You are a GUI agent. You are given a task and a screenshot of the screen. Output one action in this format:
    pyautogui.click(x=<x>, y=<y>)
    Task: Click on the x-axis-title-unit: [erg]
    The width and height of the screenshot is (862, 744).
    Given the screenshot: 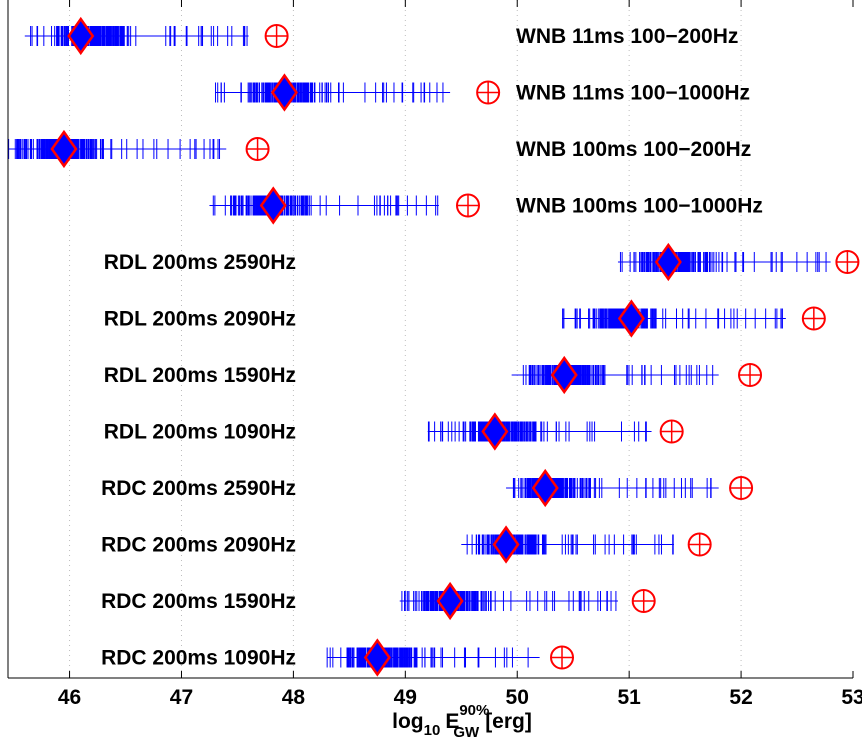 What is the action you would take?
    pyautogui.click(x=508, y=721)
    